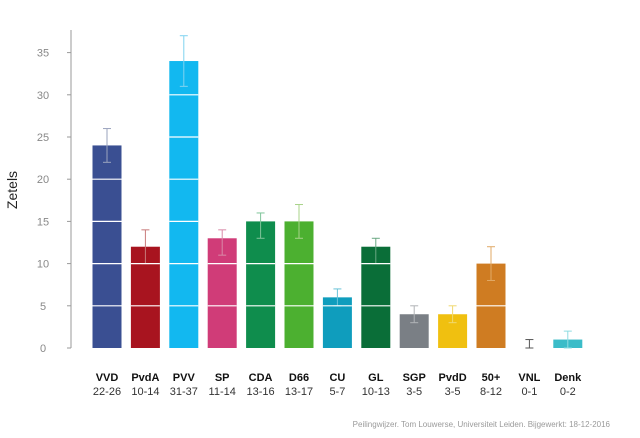 This screenshot has height=438, width=640. What do you see at coordinates (568, 392) in the screenshot?
I see `seat-range-label: 0-2` at bounding box center [568, 392].